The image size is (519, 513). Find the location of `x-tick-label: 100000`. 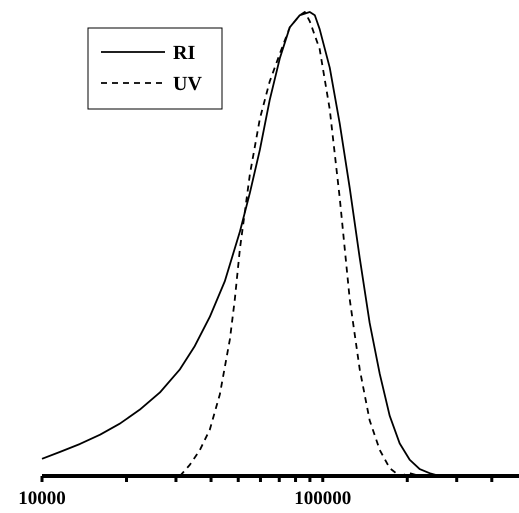

x-tick-label: 100000 is located at coordinates (323, 498).